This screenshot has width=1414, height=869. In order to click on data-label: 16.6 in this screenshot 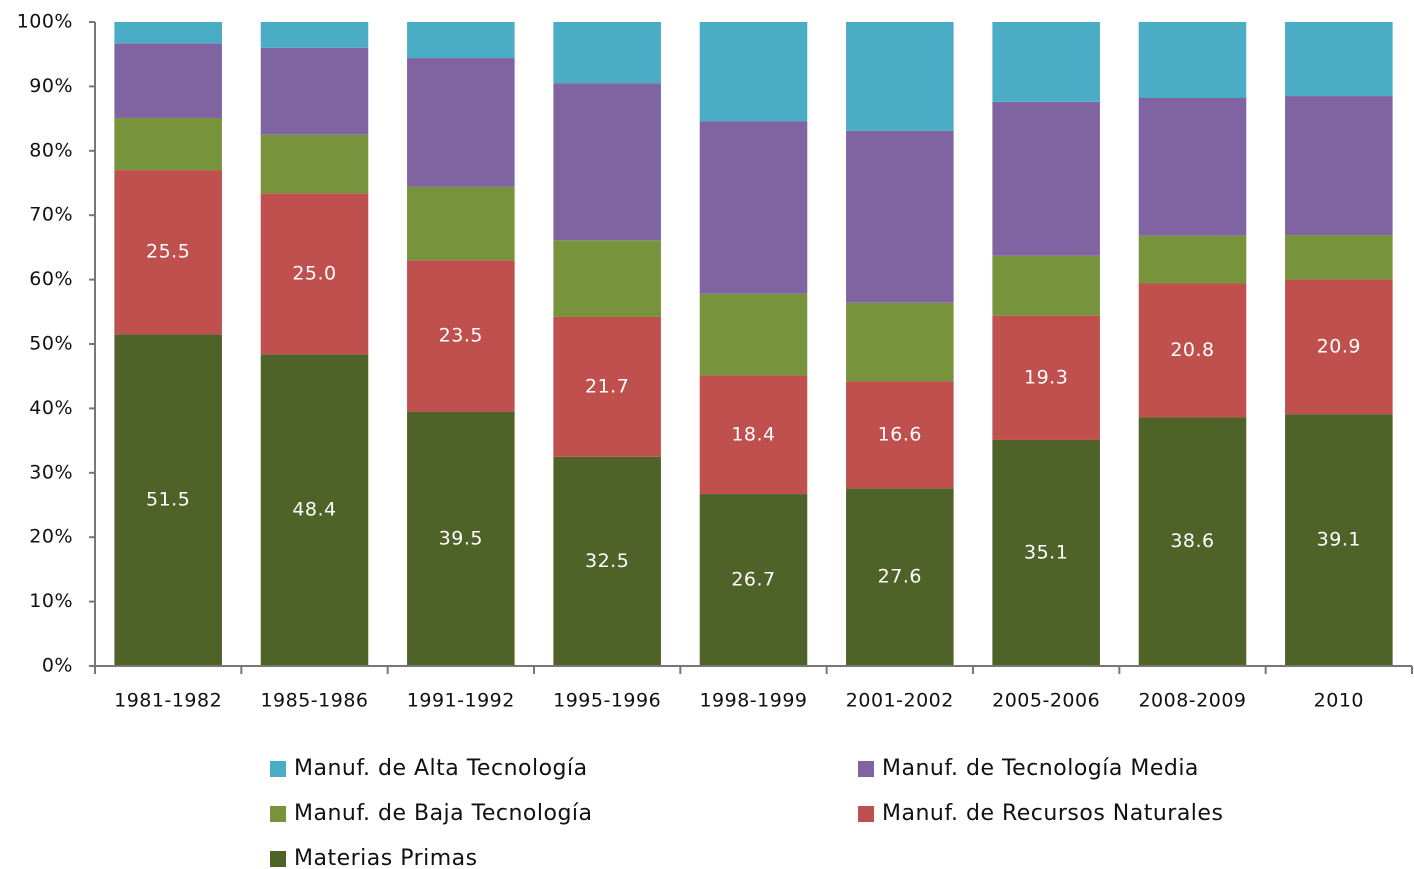, I will do `click(900, 434)`.